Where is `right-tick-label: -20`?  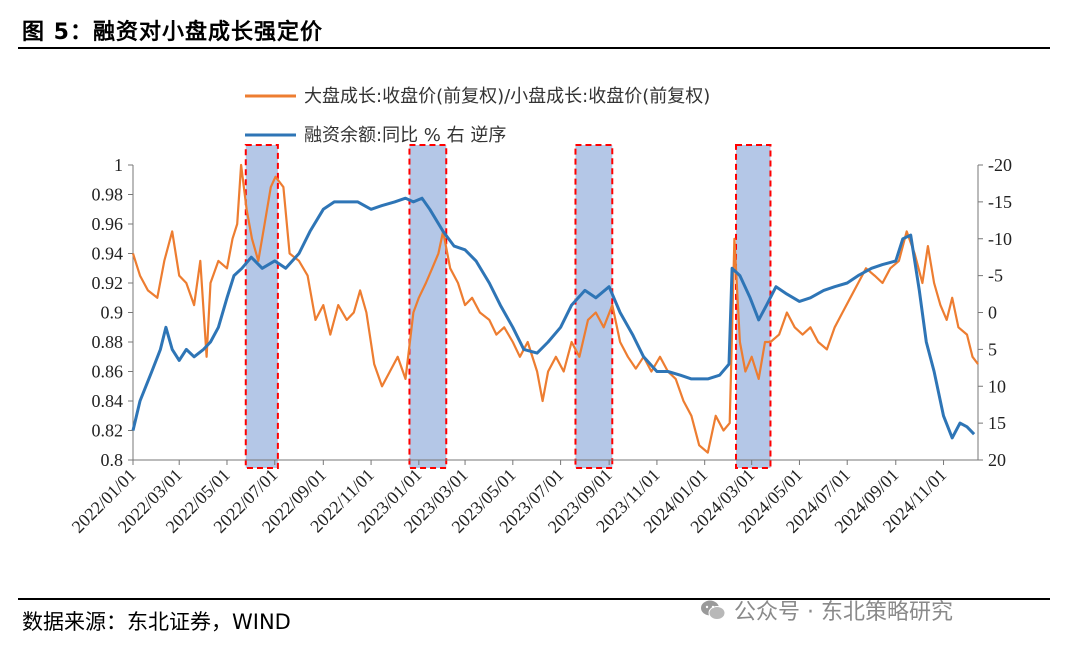 right-tick-label: -20 is located at coordinates (1000, 165).